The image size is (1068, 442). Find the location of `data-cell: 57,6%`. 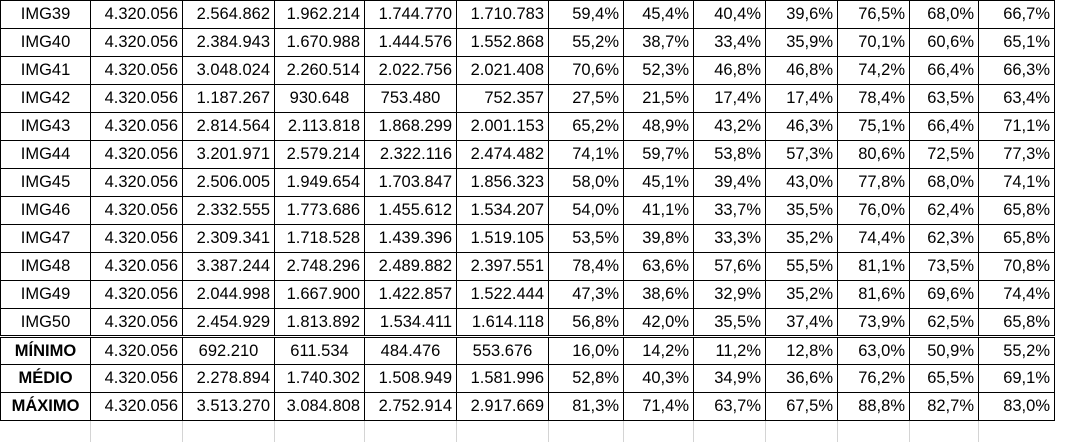

data-cell: 57,6% is located at coordinates (729, 266).